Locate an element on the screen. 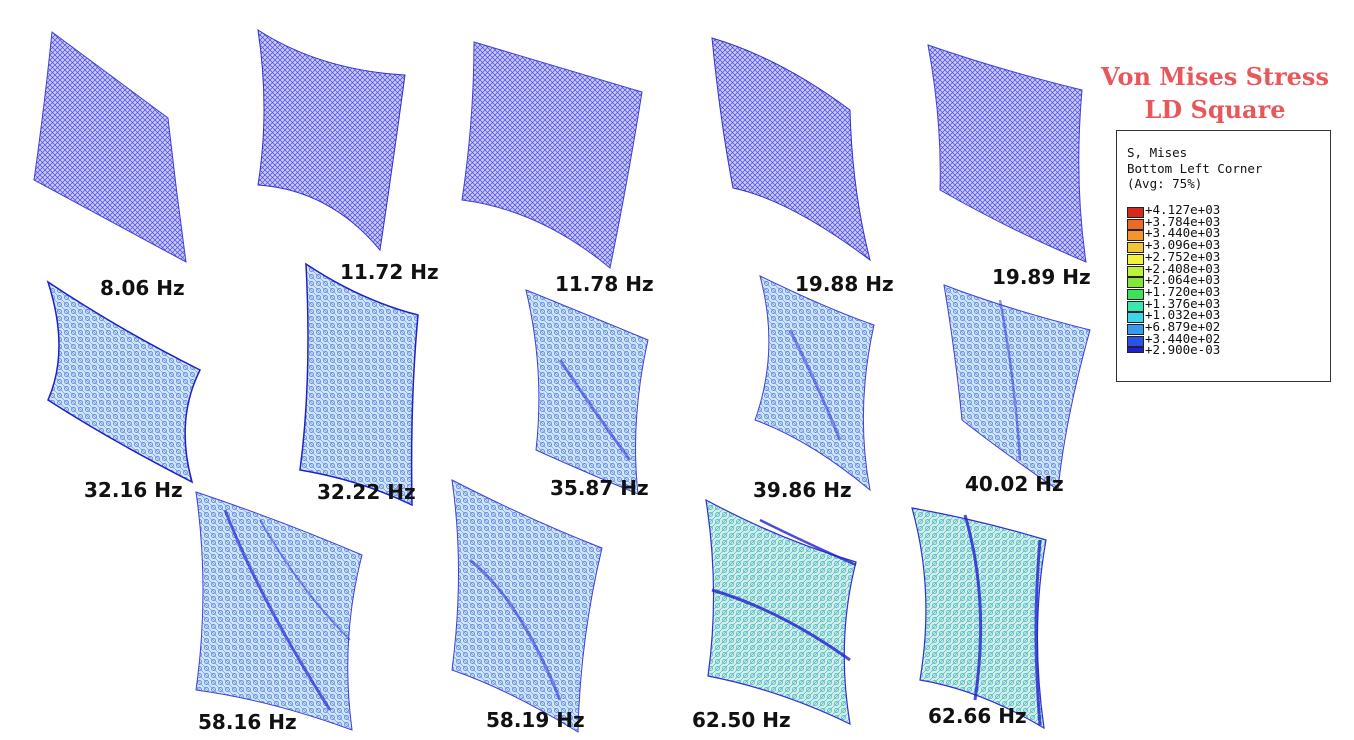 The height and width of the screenshot is (740, 1354). legend-value: +3.440e+02 is located at coordinates (1183, 338).